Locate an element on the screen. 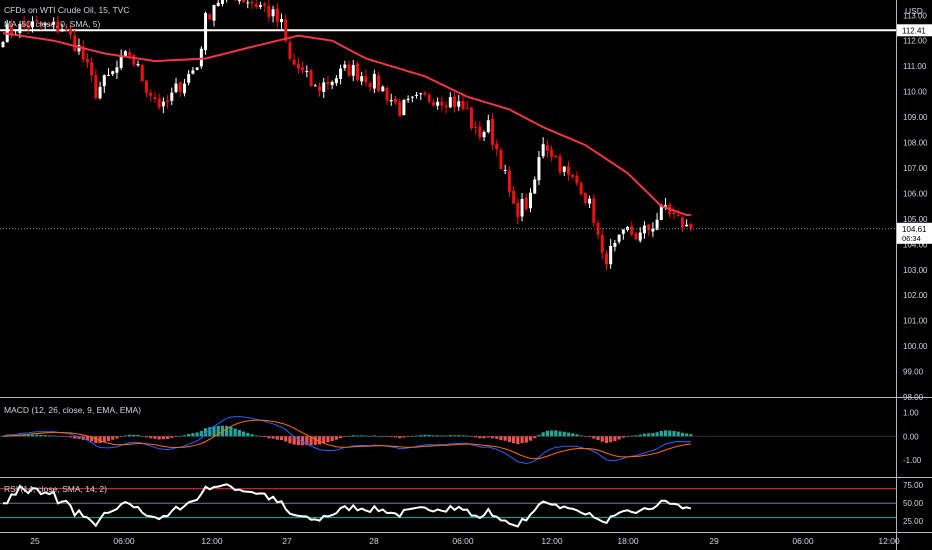 Image resolution: width=932 pixels, height=550 pixels. macd-pane is located at coordinates (448, 440).